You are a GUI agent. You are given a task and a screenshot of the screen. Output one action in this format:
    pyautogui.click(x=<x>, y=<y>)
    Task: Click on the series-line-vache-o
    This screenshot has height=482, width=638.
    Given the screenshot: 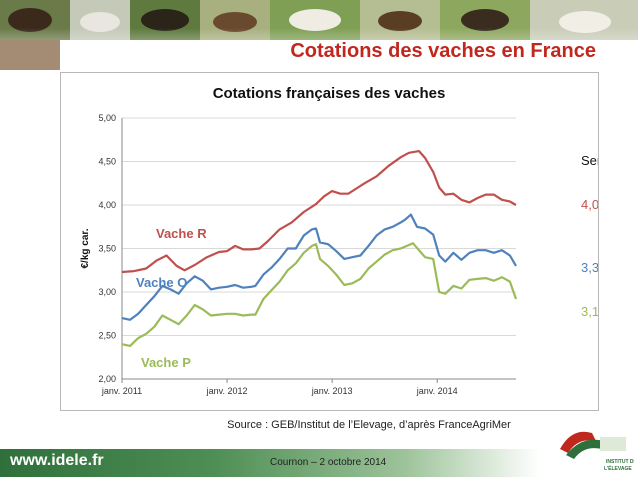 What is the action you would take?
    pyautogui.click(x=319, y=267)
    